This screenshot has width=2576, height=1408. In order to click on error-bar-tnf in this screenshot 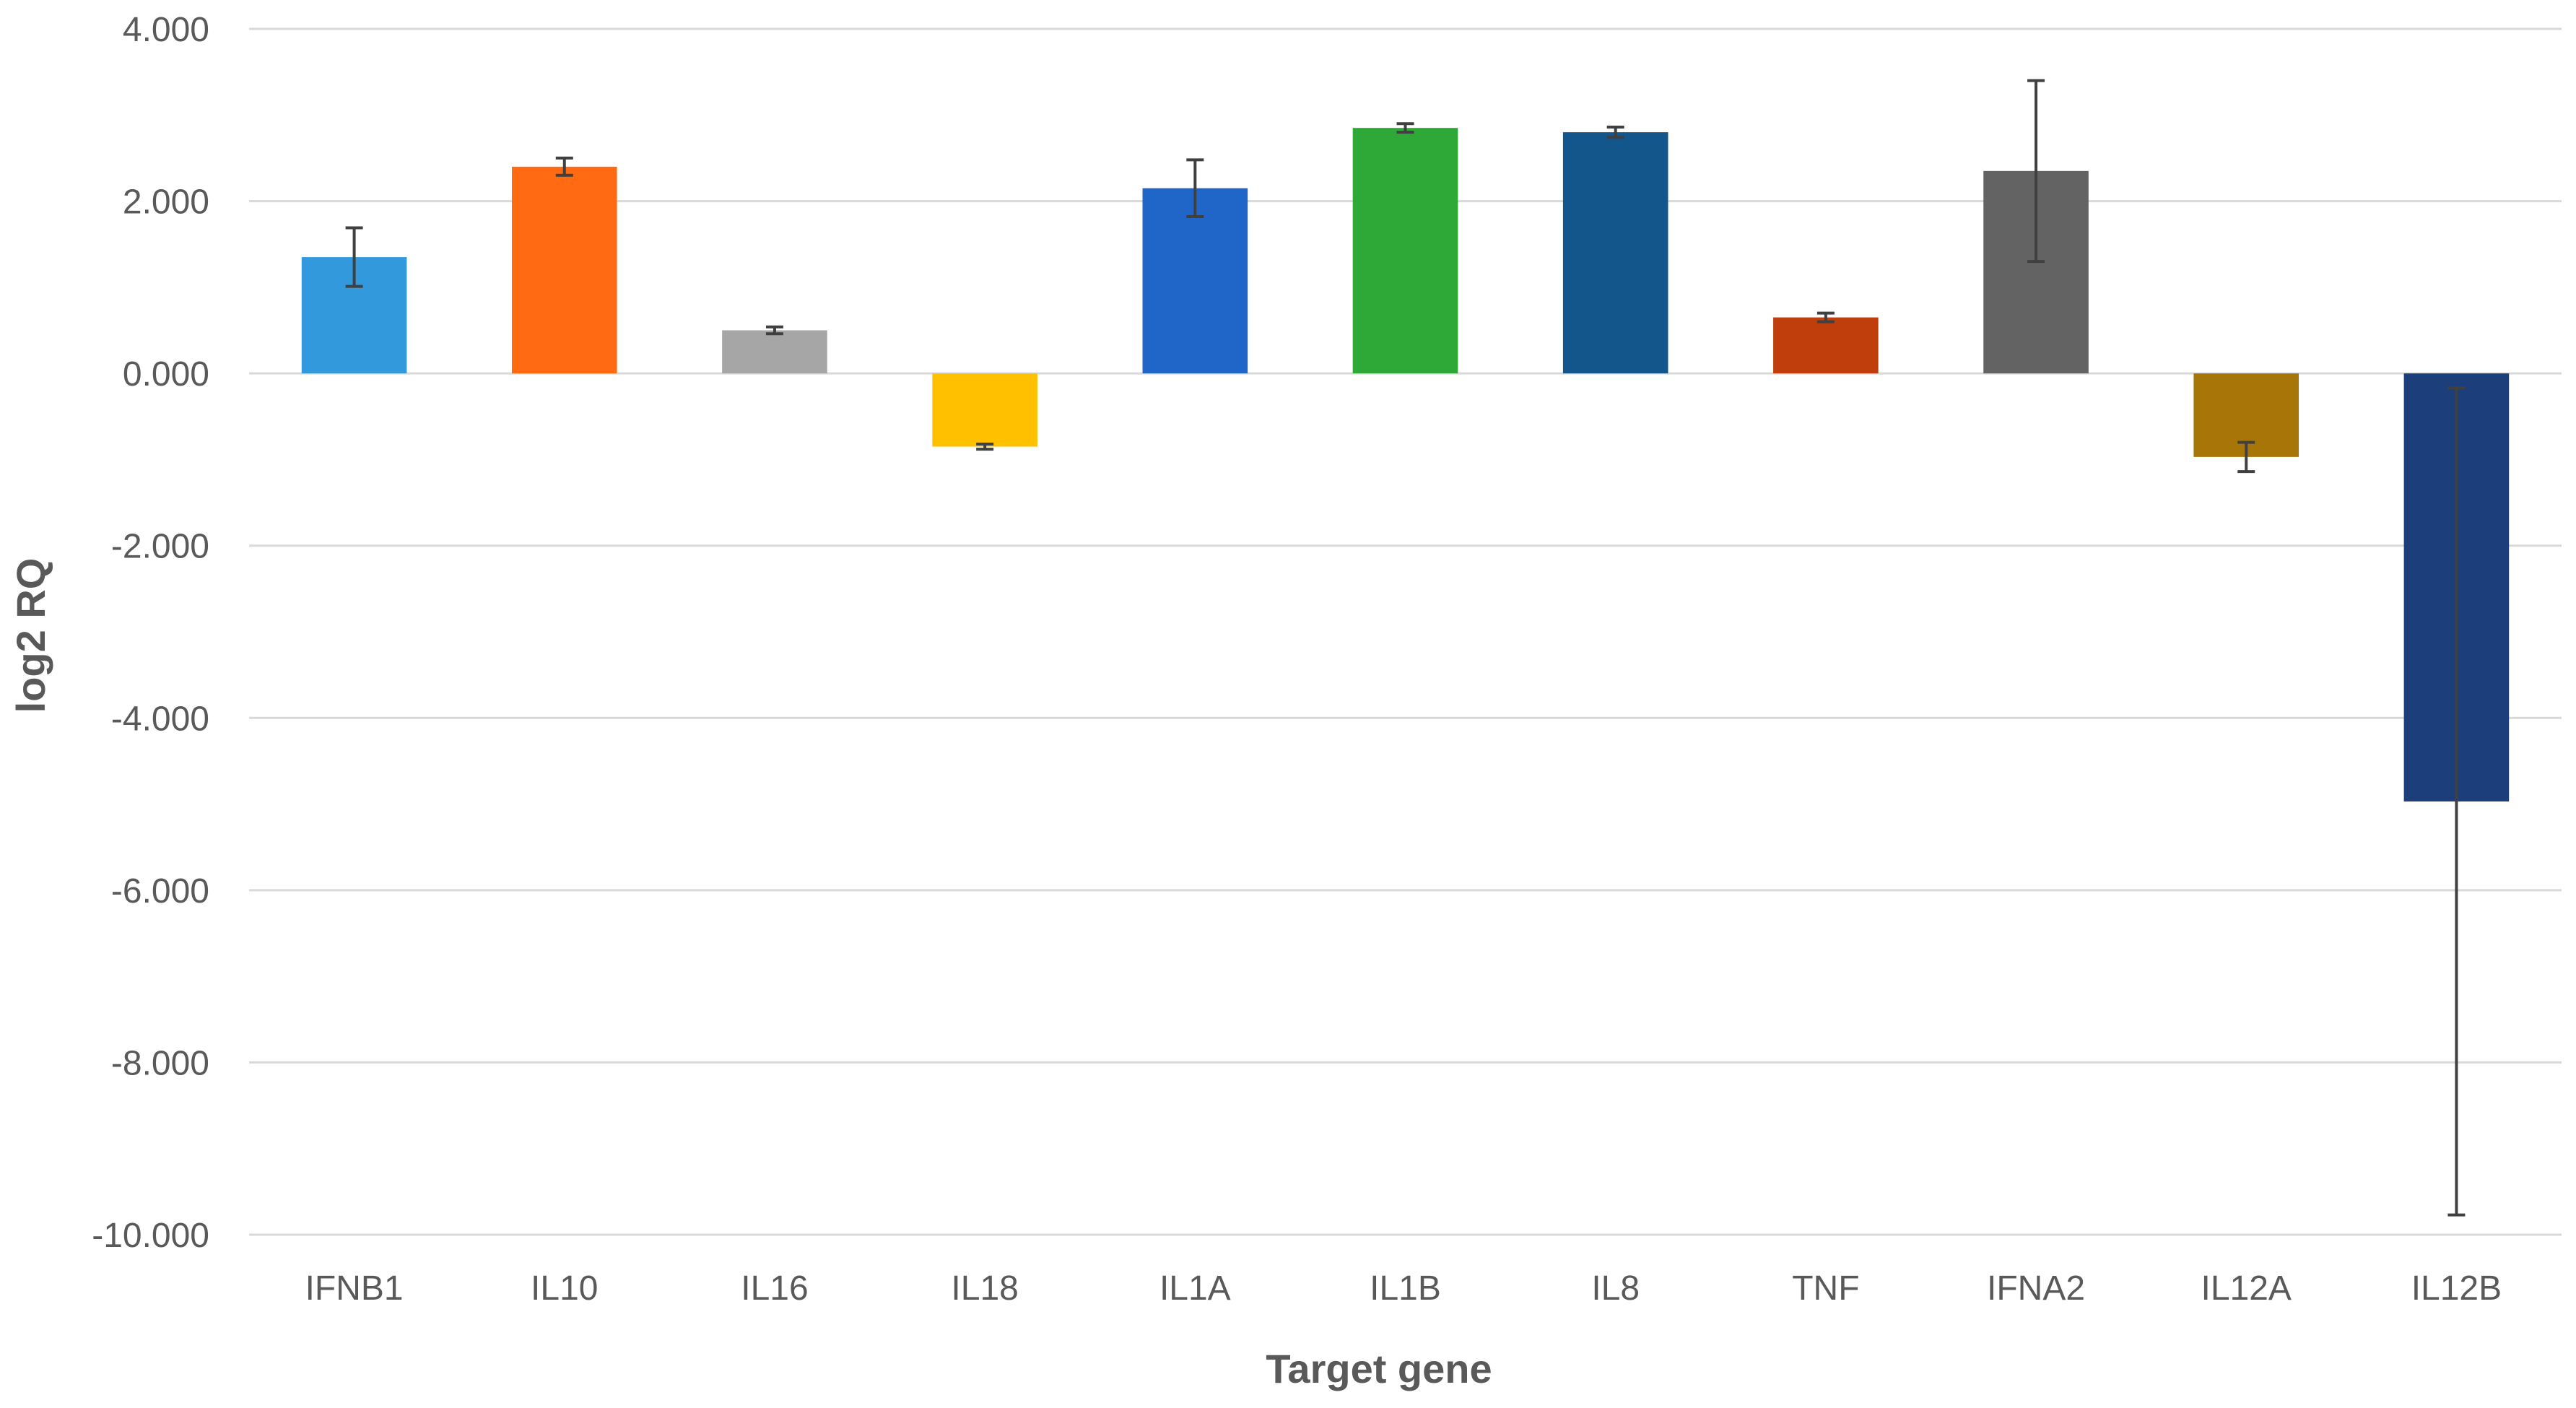, I will do `click(1825, 317)`.